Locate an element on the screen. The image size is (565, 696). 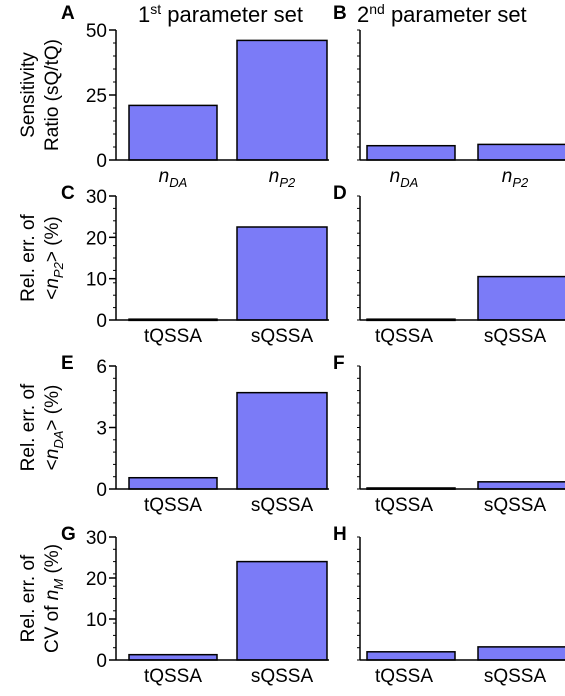
ylabel-subscript: DA is located at coordinates (58, 440).